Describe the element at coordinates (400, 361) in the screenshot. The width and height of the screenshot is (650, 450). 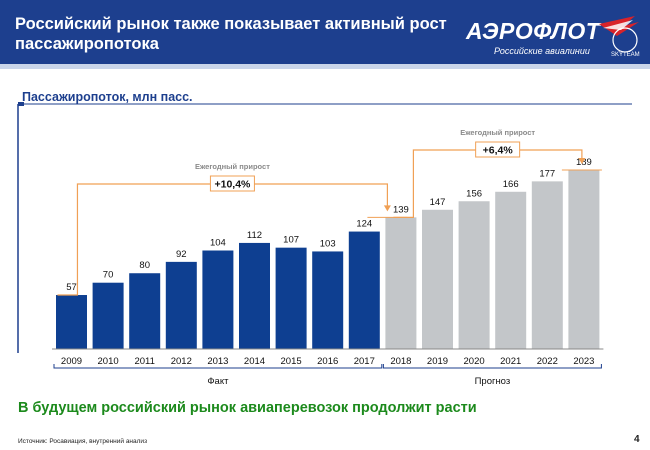
I see `x-tick-label-2018: 2018` at that location.